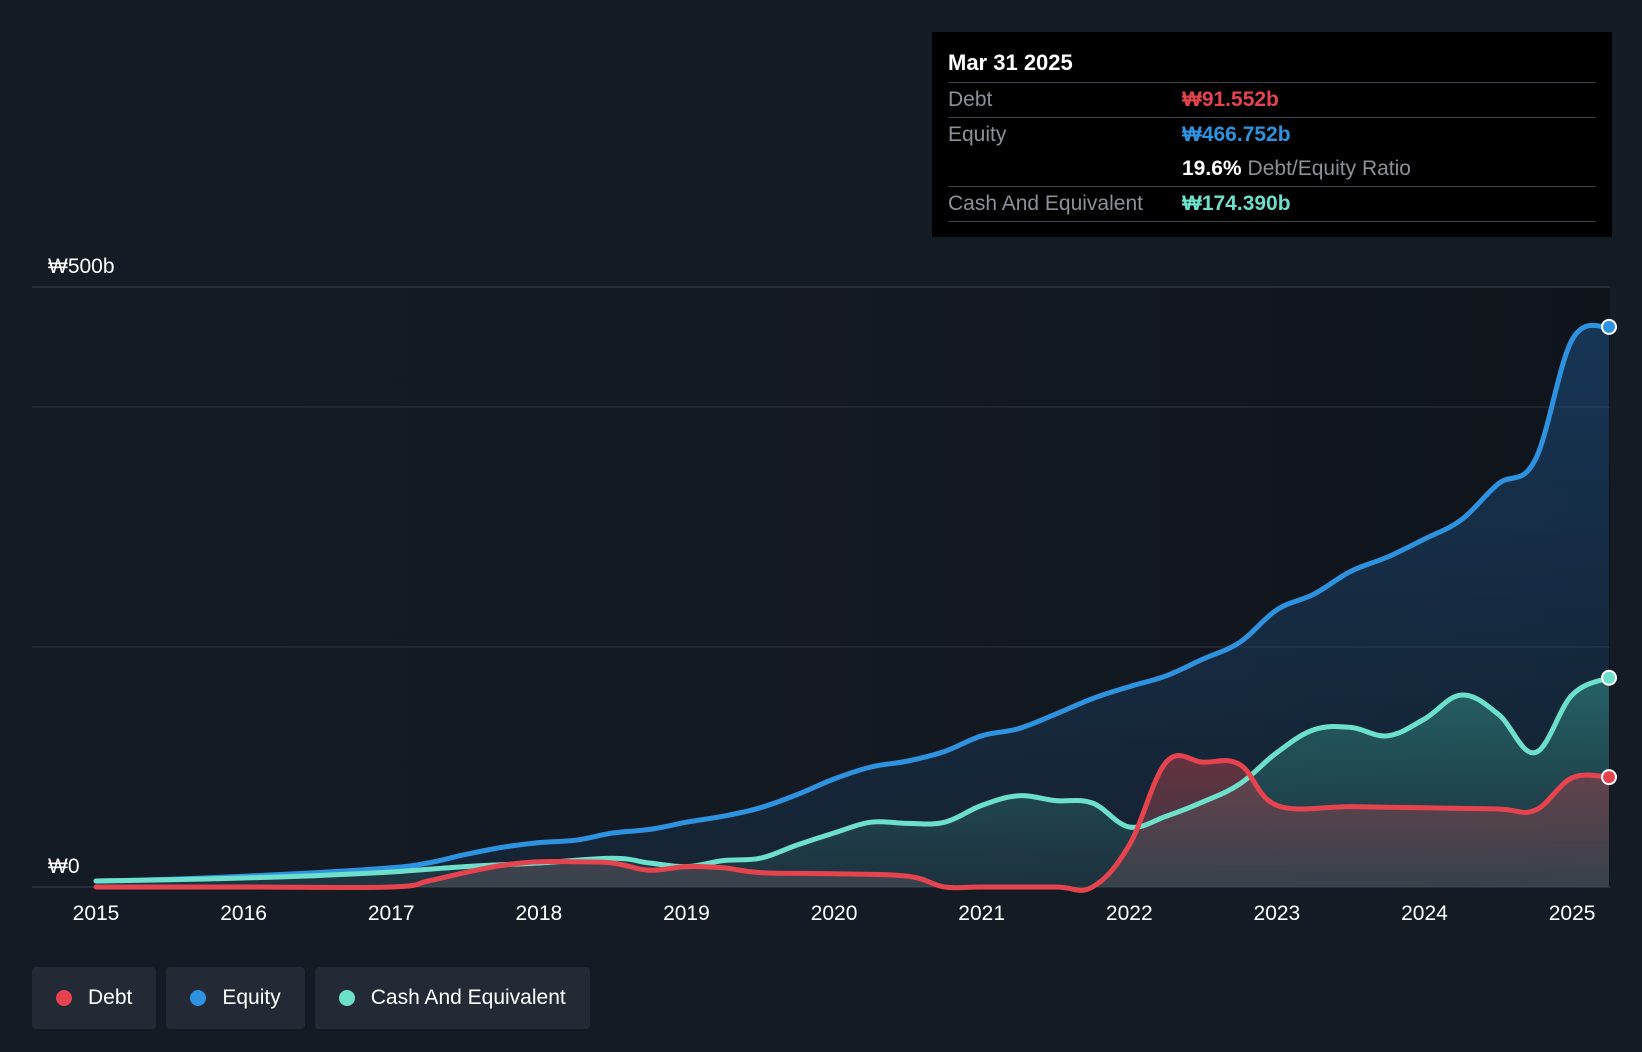  I want to click on x-tick-label: 2017, so click(391, 913).